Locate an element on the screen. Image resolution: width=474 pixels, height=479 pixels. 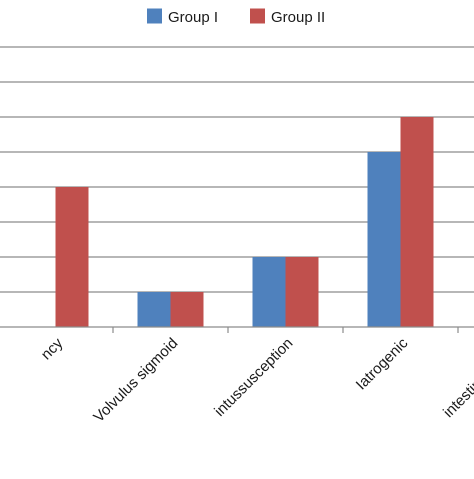
x-tick-label: intussusception is located at coordinates (253, 377).